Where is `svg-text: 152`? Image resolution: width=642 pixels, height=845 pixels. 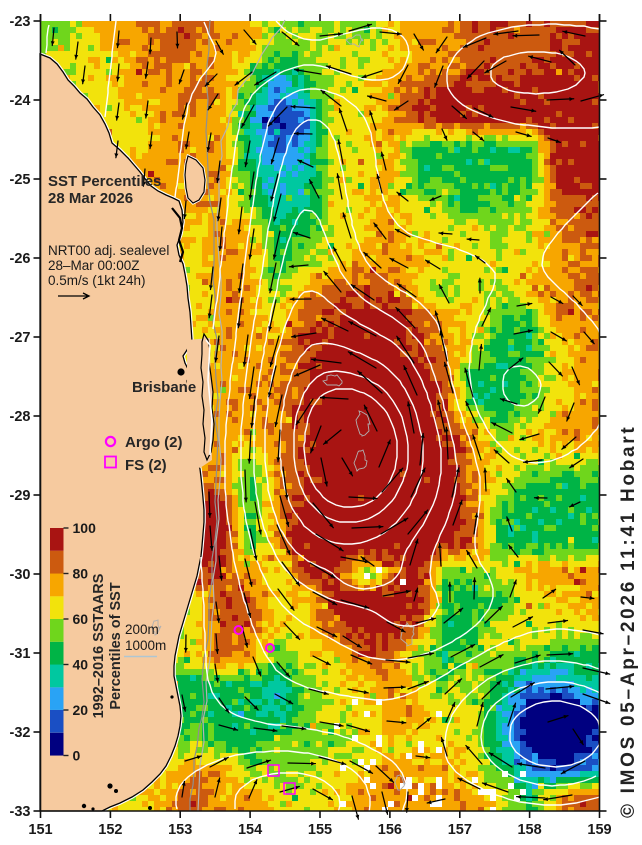
svg-text: 152 is located at coordinates (110, 830).